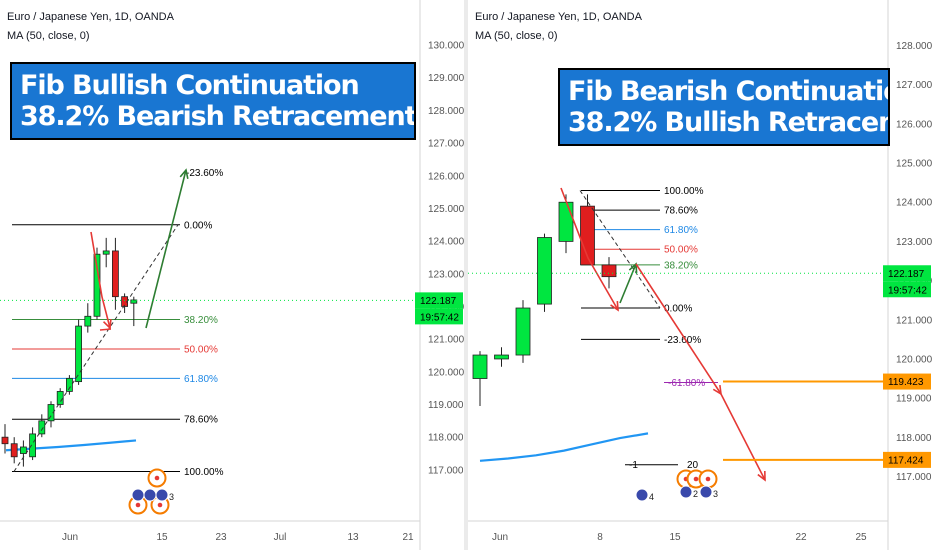 The width and height of the screenshot is (932, 550). What do you see at coordinates (466, 275) in the screenshot?
I see `panel-divider` at bounding box center [466, 275].